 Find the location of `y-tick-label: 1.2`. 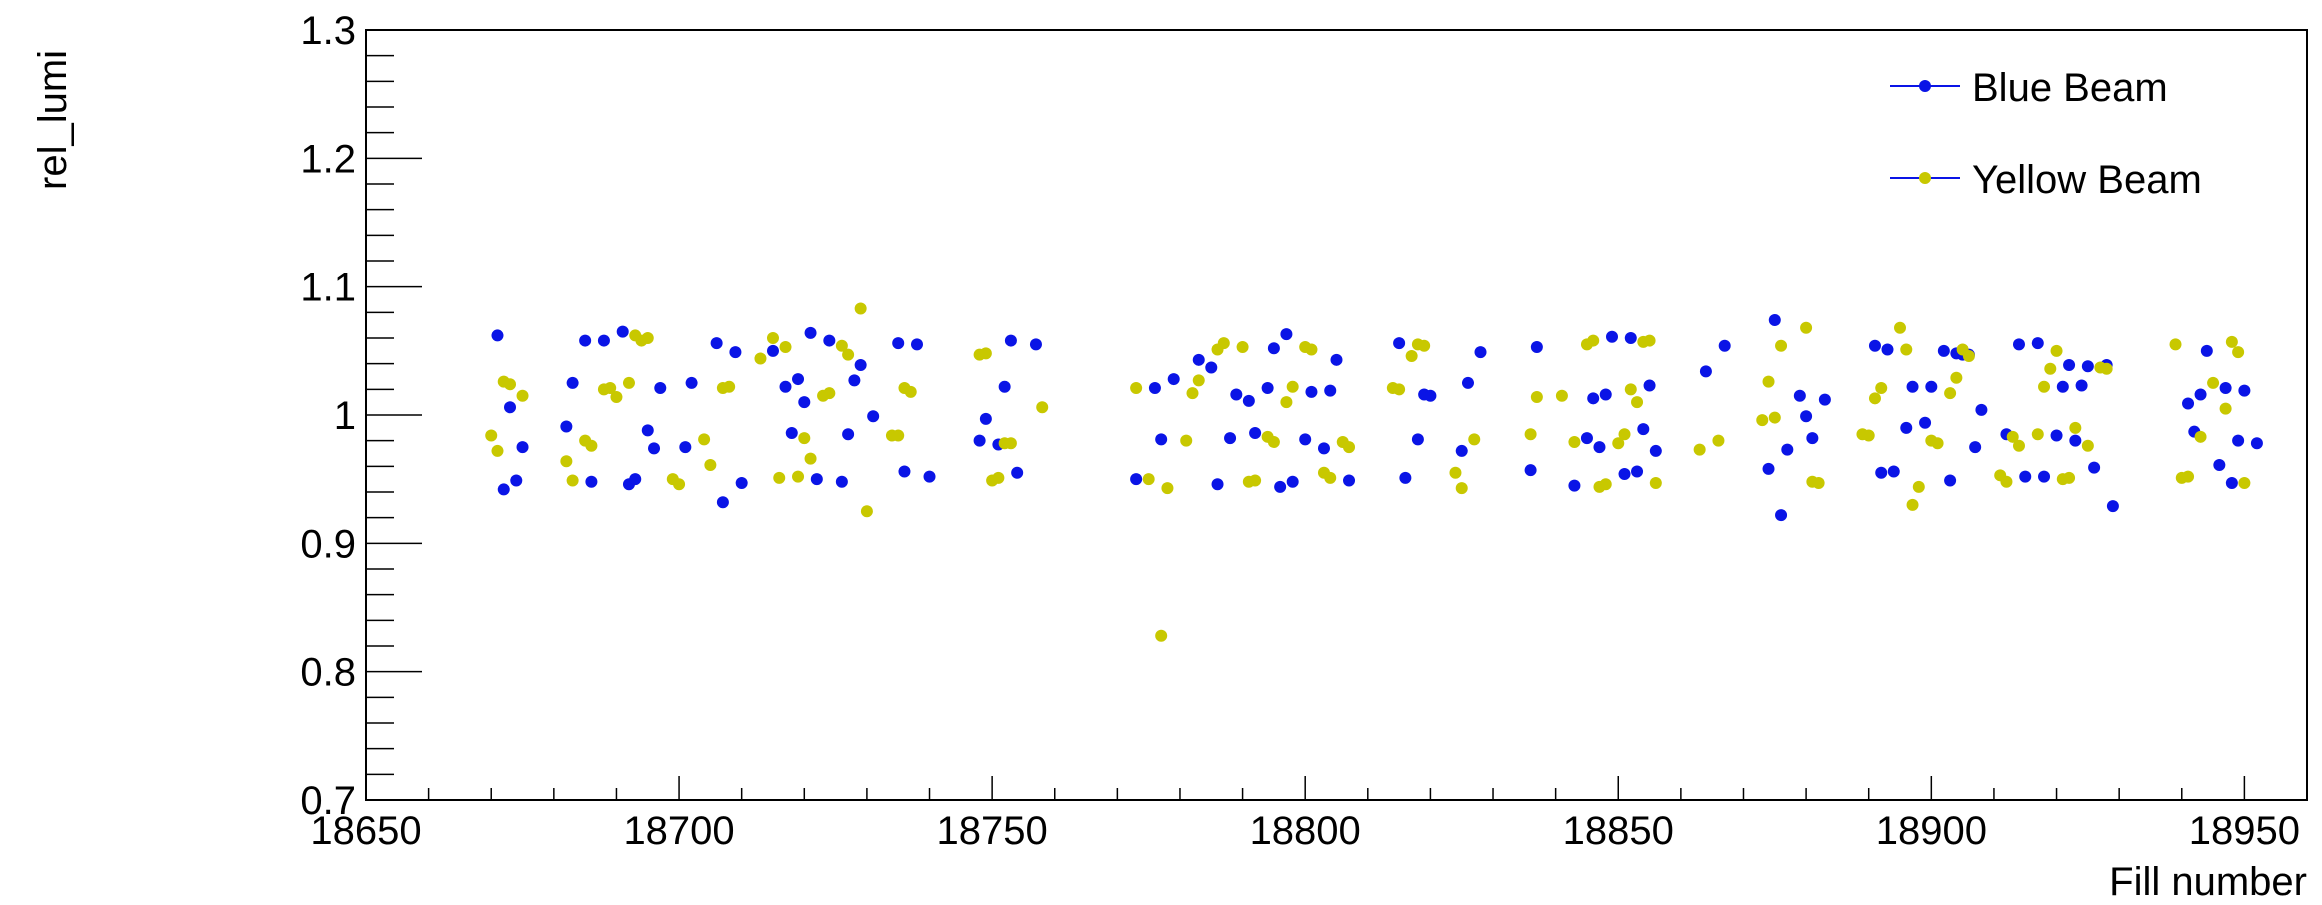

y-tick-label: 1.2 is located at coordinates (328, 159).